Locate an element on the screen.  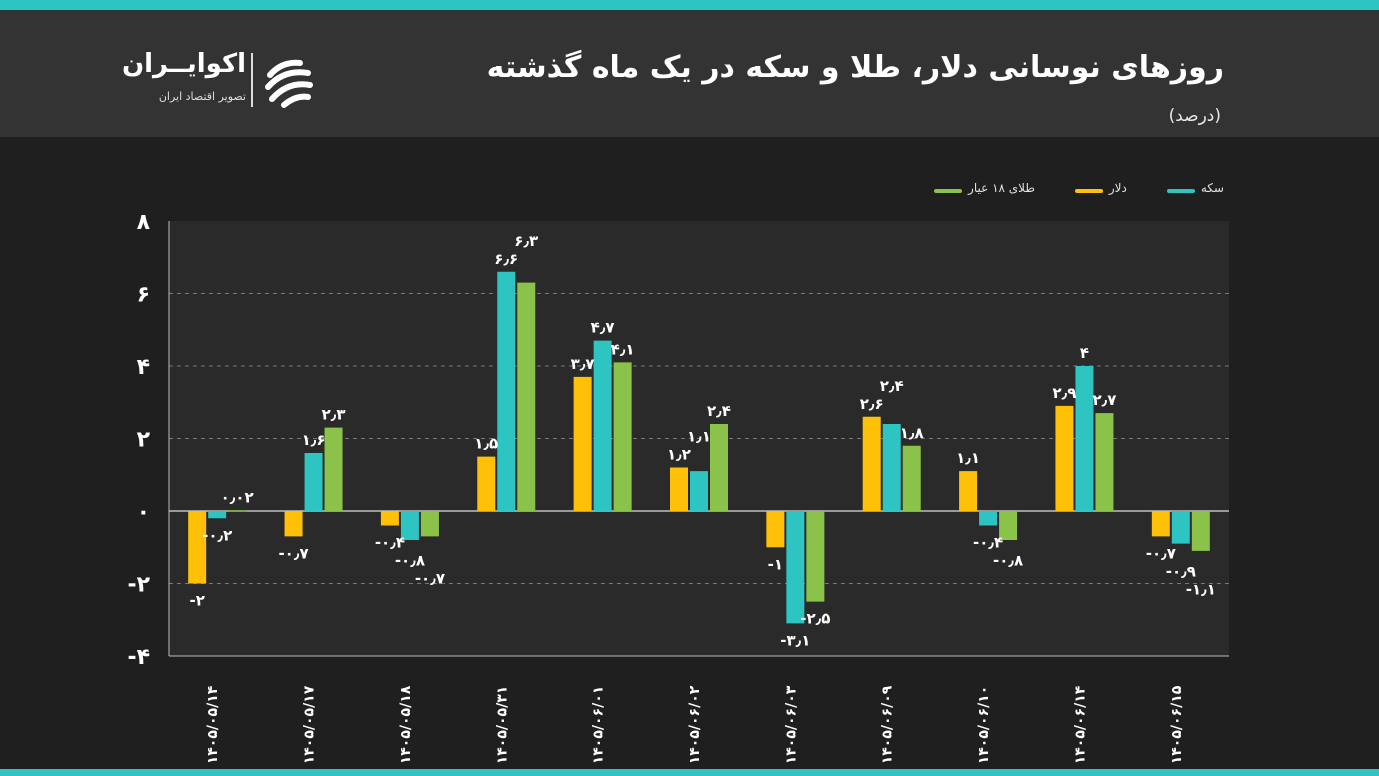
y-tick-label: ۶ is located at coordinates (143, 295).